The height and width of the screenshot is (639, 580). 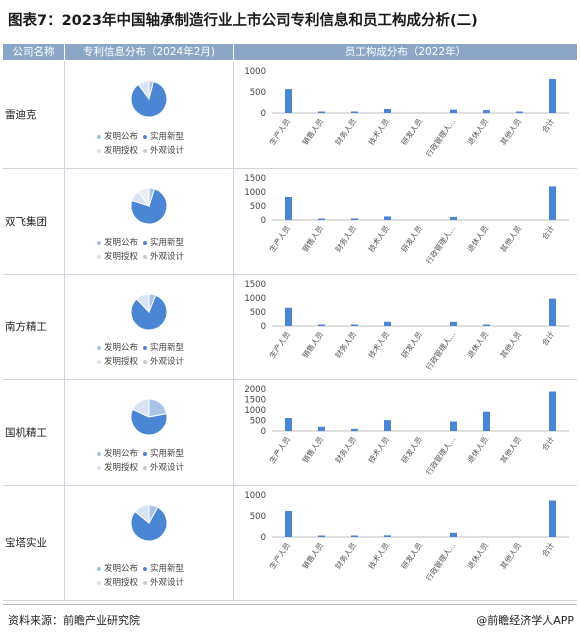 I want to click on company-name: 国机精工, so click(x=26, y=432).